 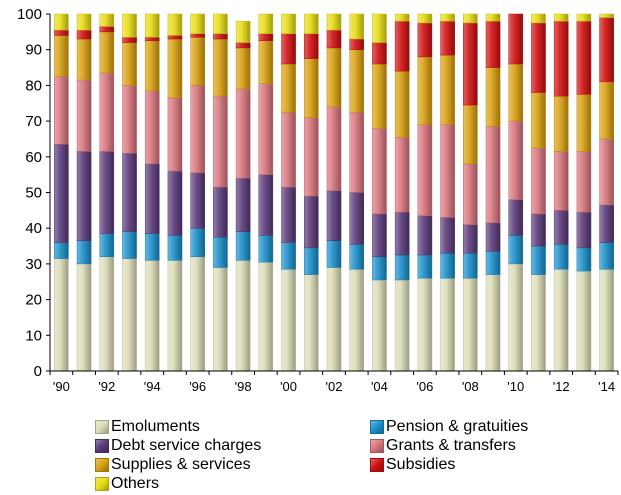 What do you see at coordinates (197, 61) in the screenshot?
I see `bar-supplies-services-1996` at bounding box center [197, 61].